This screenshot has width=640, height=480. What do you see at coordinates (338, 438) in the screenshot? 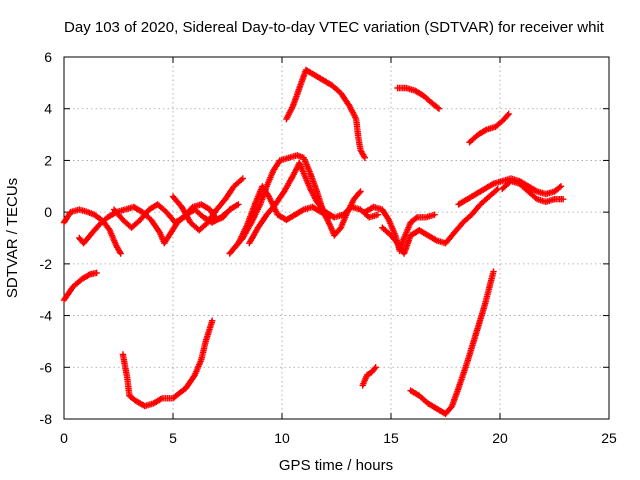
I see `x-axis-tick-labels: 0 5 10 15 20 25` at bounding box center [338, 438].